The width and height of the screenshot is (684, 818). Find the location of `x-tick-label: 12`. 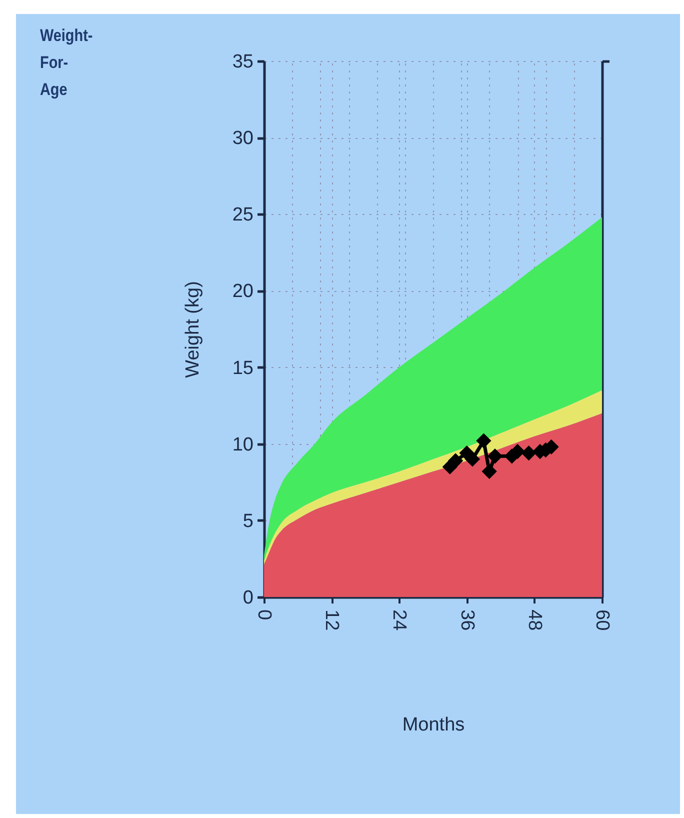

x-tick-label: 12 is located at coordinates (331, 620).